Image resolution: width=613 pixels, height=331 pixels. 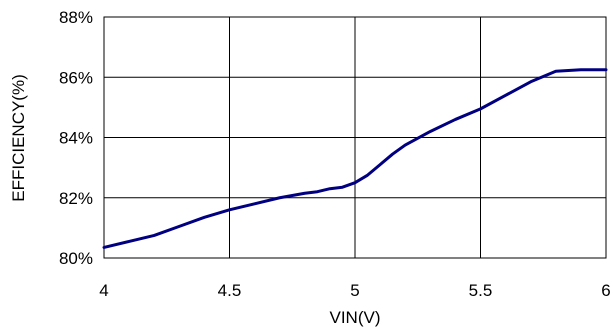 What do you see at coordinates (481, 290) in the screenshot?
I see `x-tick-label: 5.5` at bounding box center [481, 290].